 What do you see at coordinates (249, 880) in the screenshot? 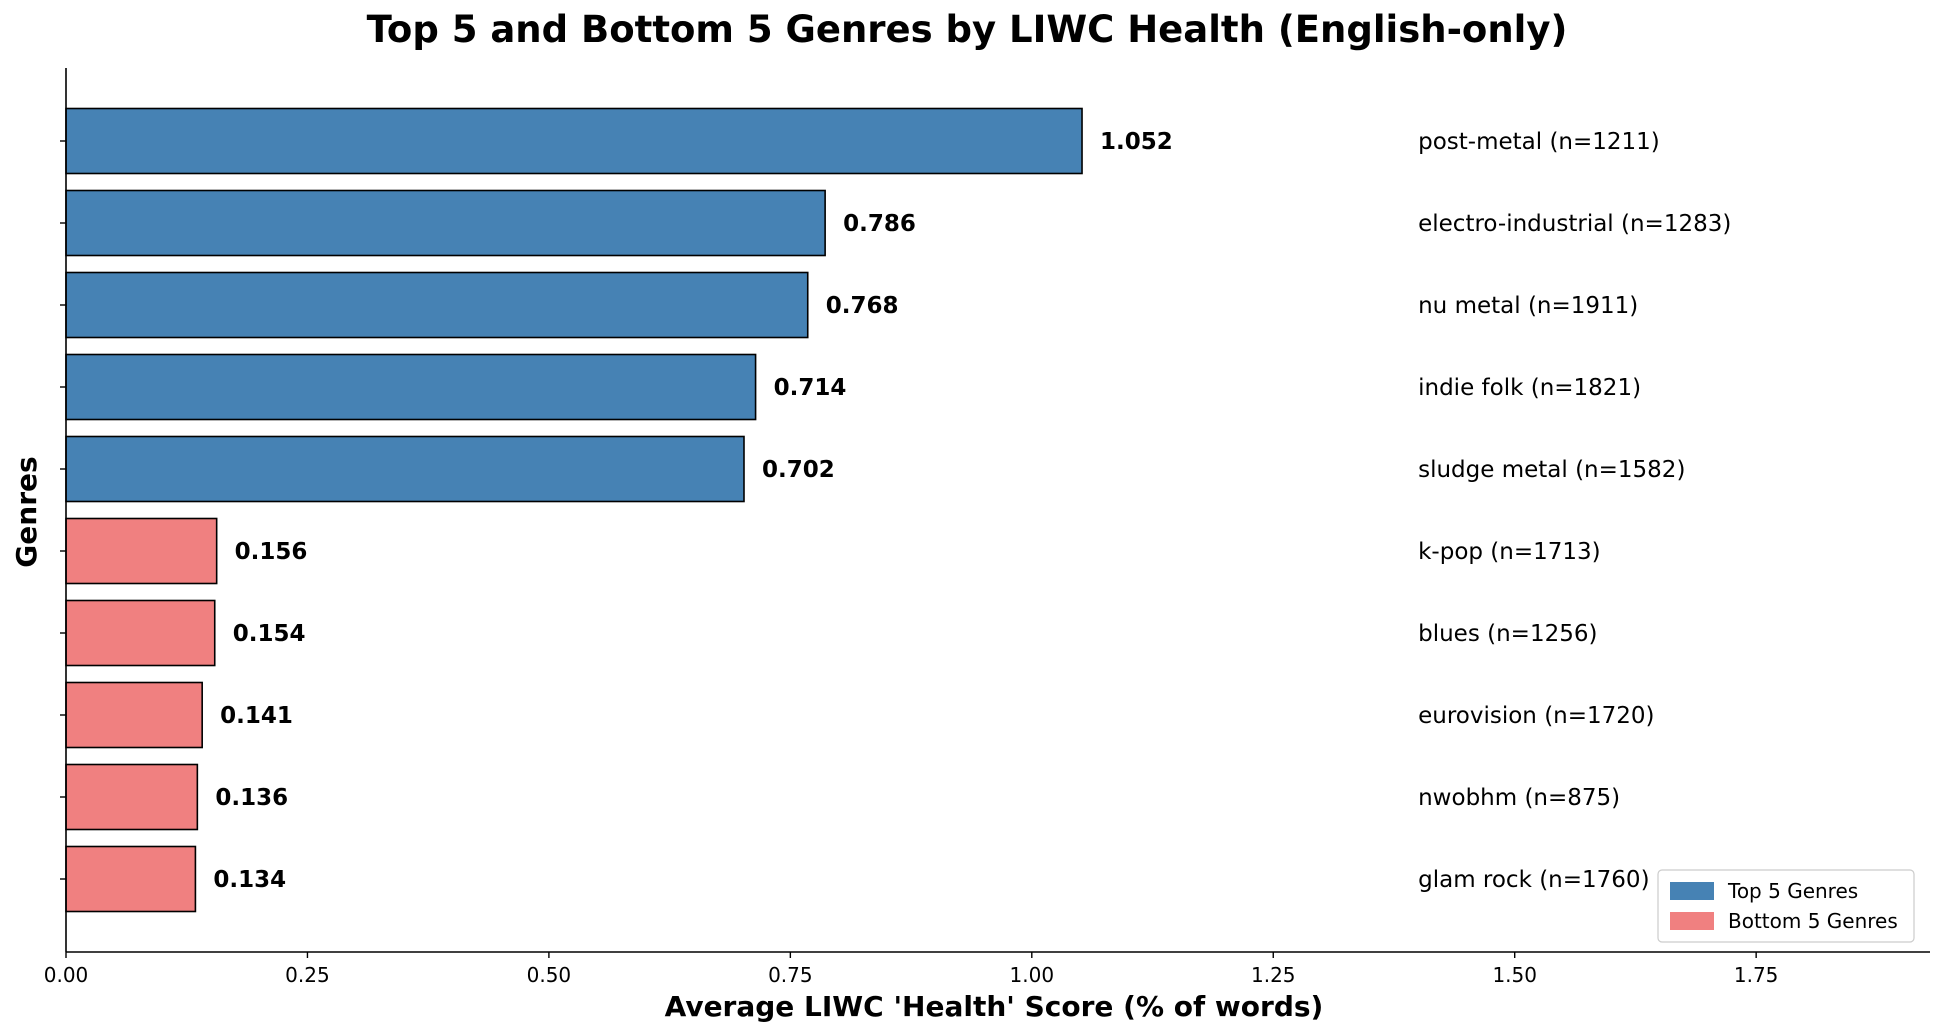
I see `value-label: 0.134` at bounding box center [249, 880].